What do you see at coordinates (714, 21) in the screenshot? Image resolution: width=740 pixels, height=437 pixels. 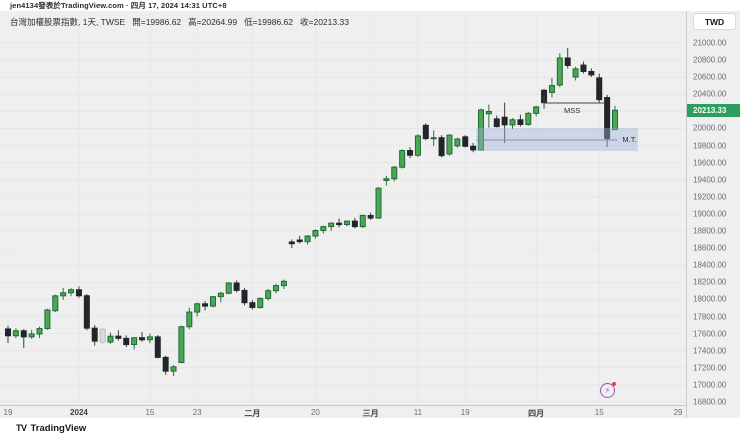 I see `currency-button: TWD` at bounding box center [714, 21].